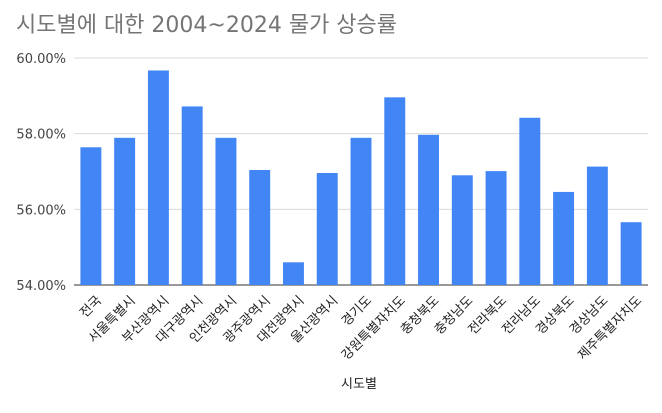 The width and height of the screenshot is (662, 413). Describe the element at coordinates (206, 25) in the screenshot. I see `chart-title: 시도별에 대한 2004~2024 물가 상승률` at that location.